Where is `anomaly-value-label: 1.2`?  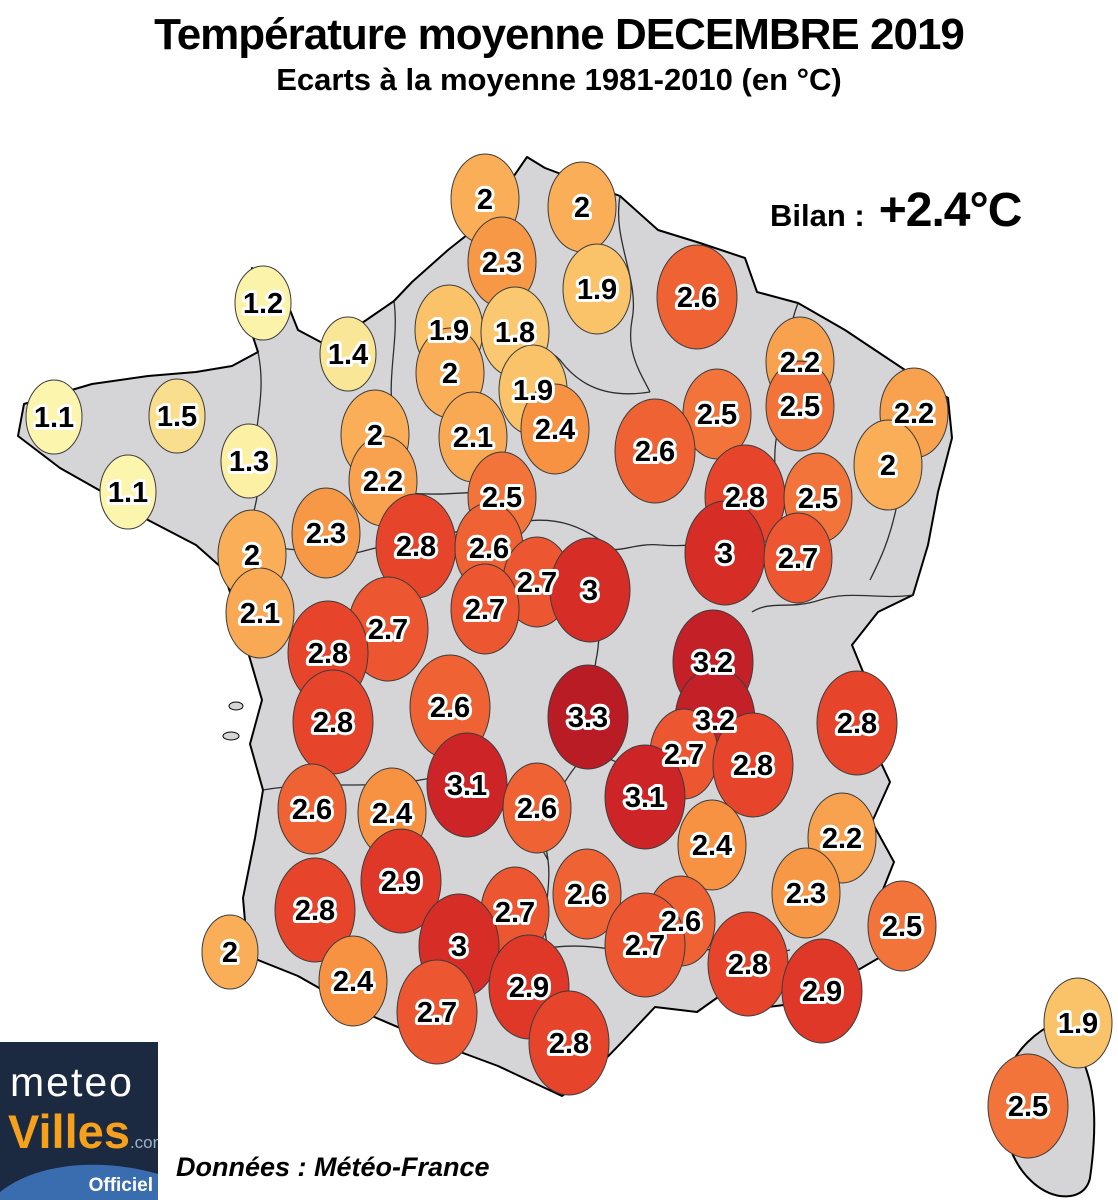 anomaly-value-label: 1.2 is located at coordinates (263, 304).